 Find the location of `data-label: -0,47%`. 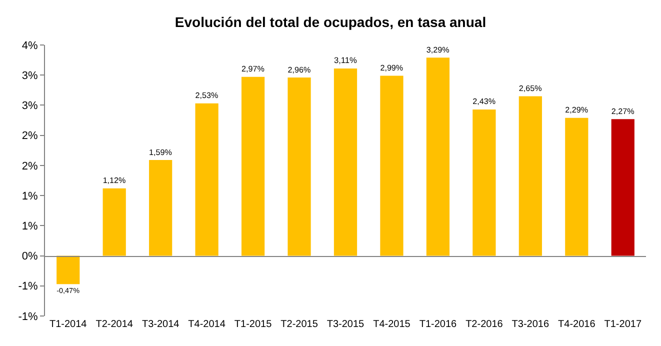

data-label: -0,47% is located at coordinates (68, 291).